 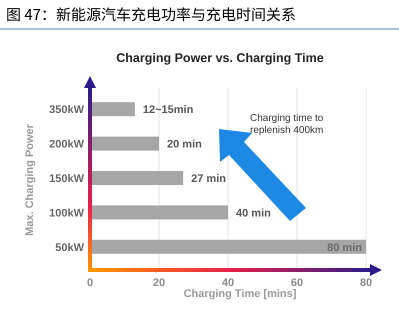 I want to click on y-tick-label: 200kW, so click(x=67, y=144).